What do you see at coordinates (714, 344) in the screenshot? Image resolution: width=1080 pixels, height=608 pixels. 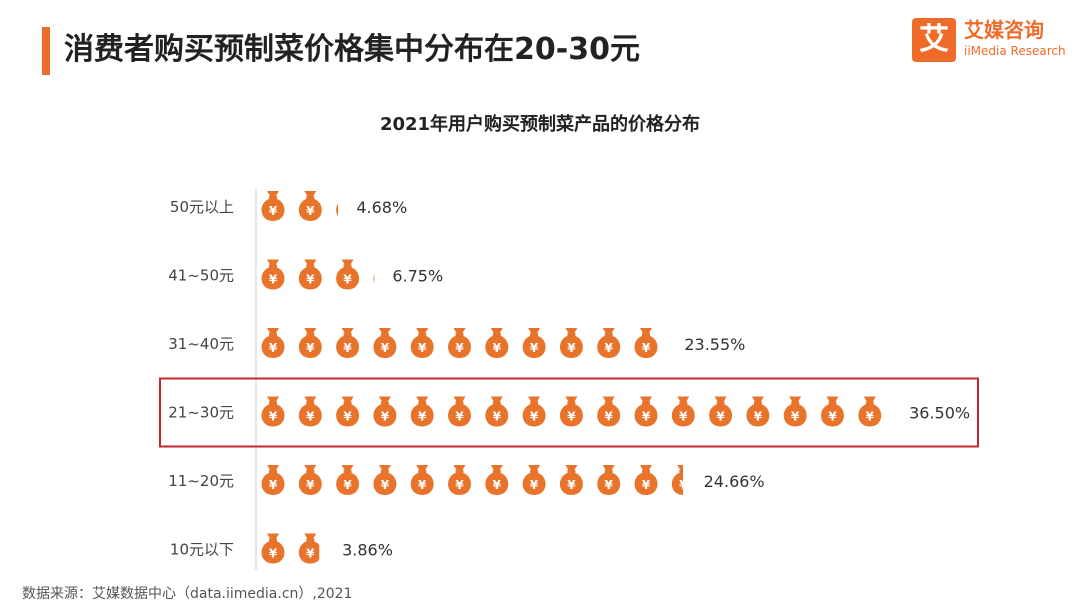 I see `value-label: 23.55%` at bounding box center [714, 344].